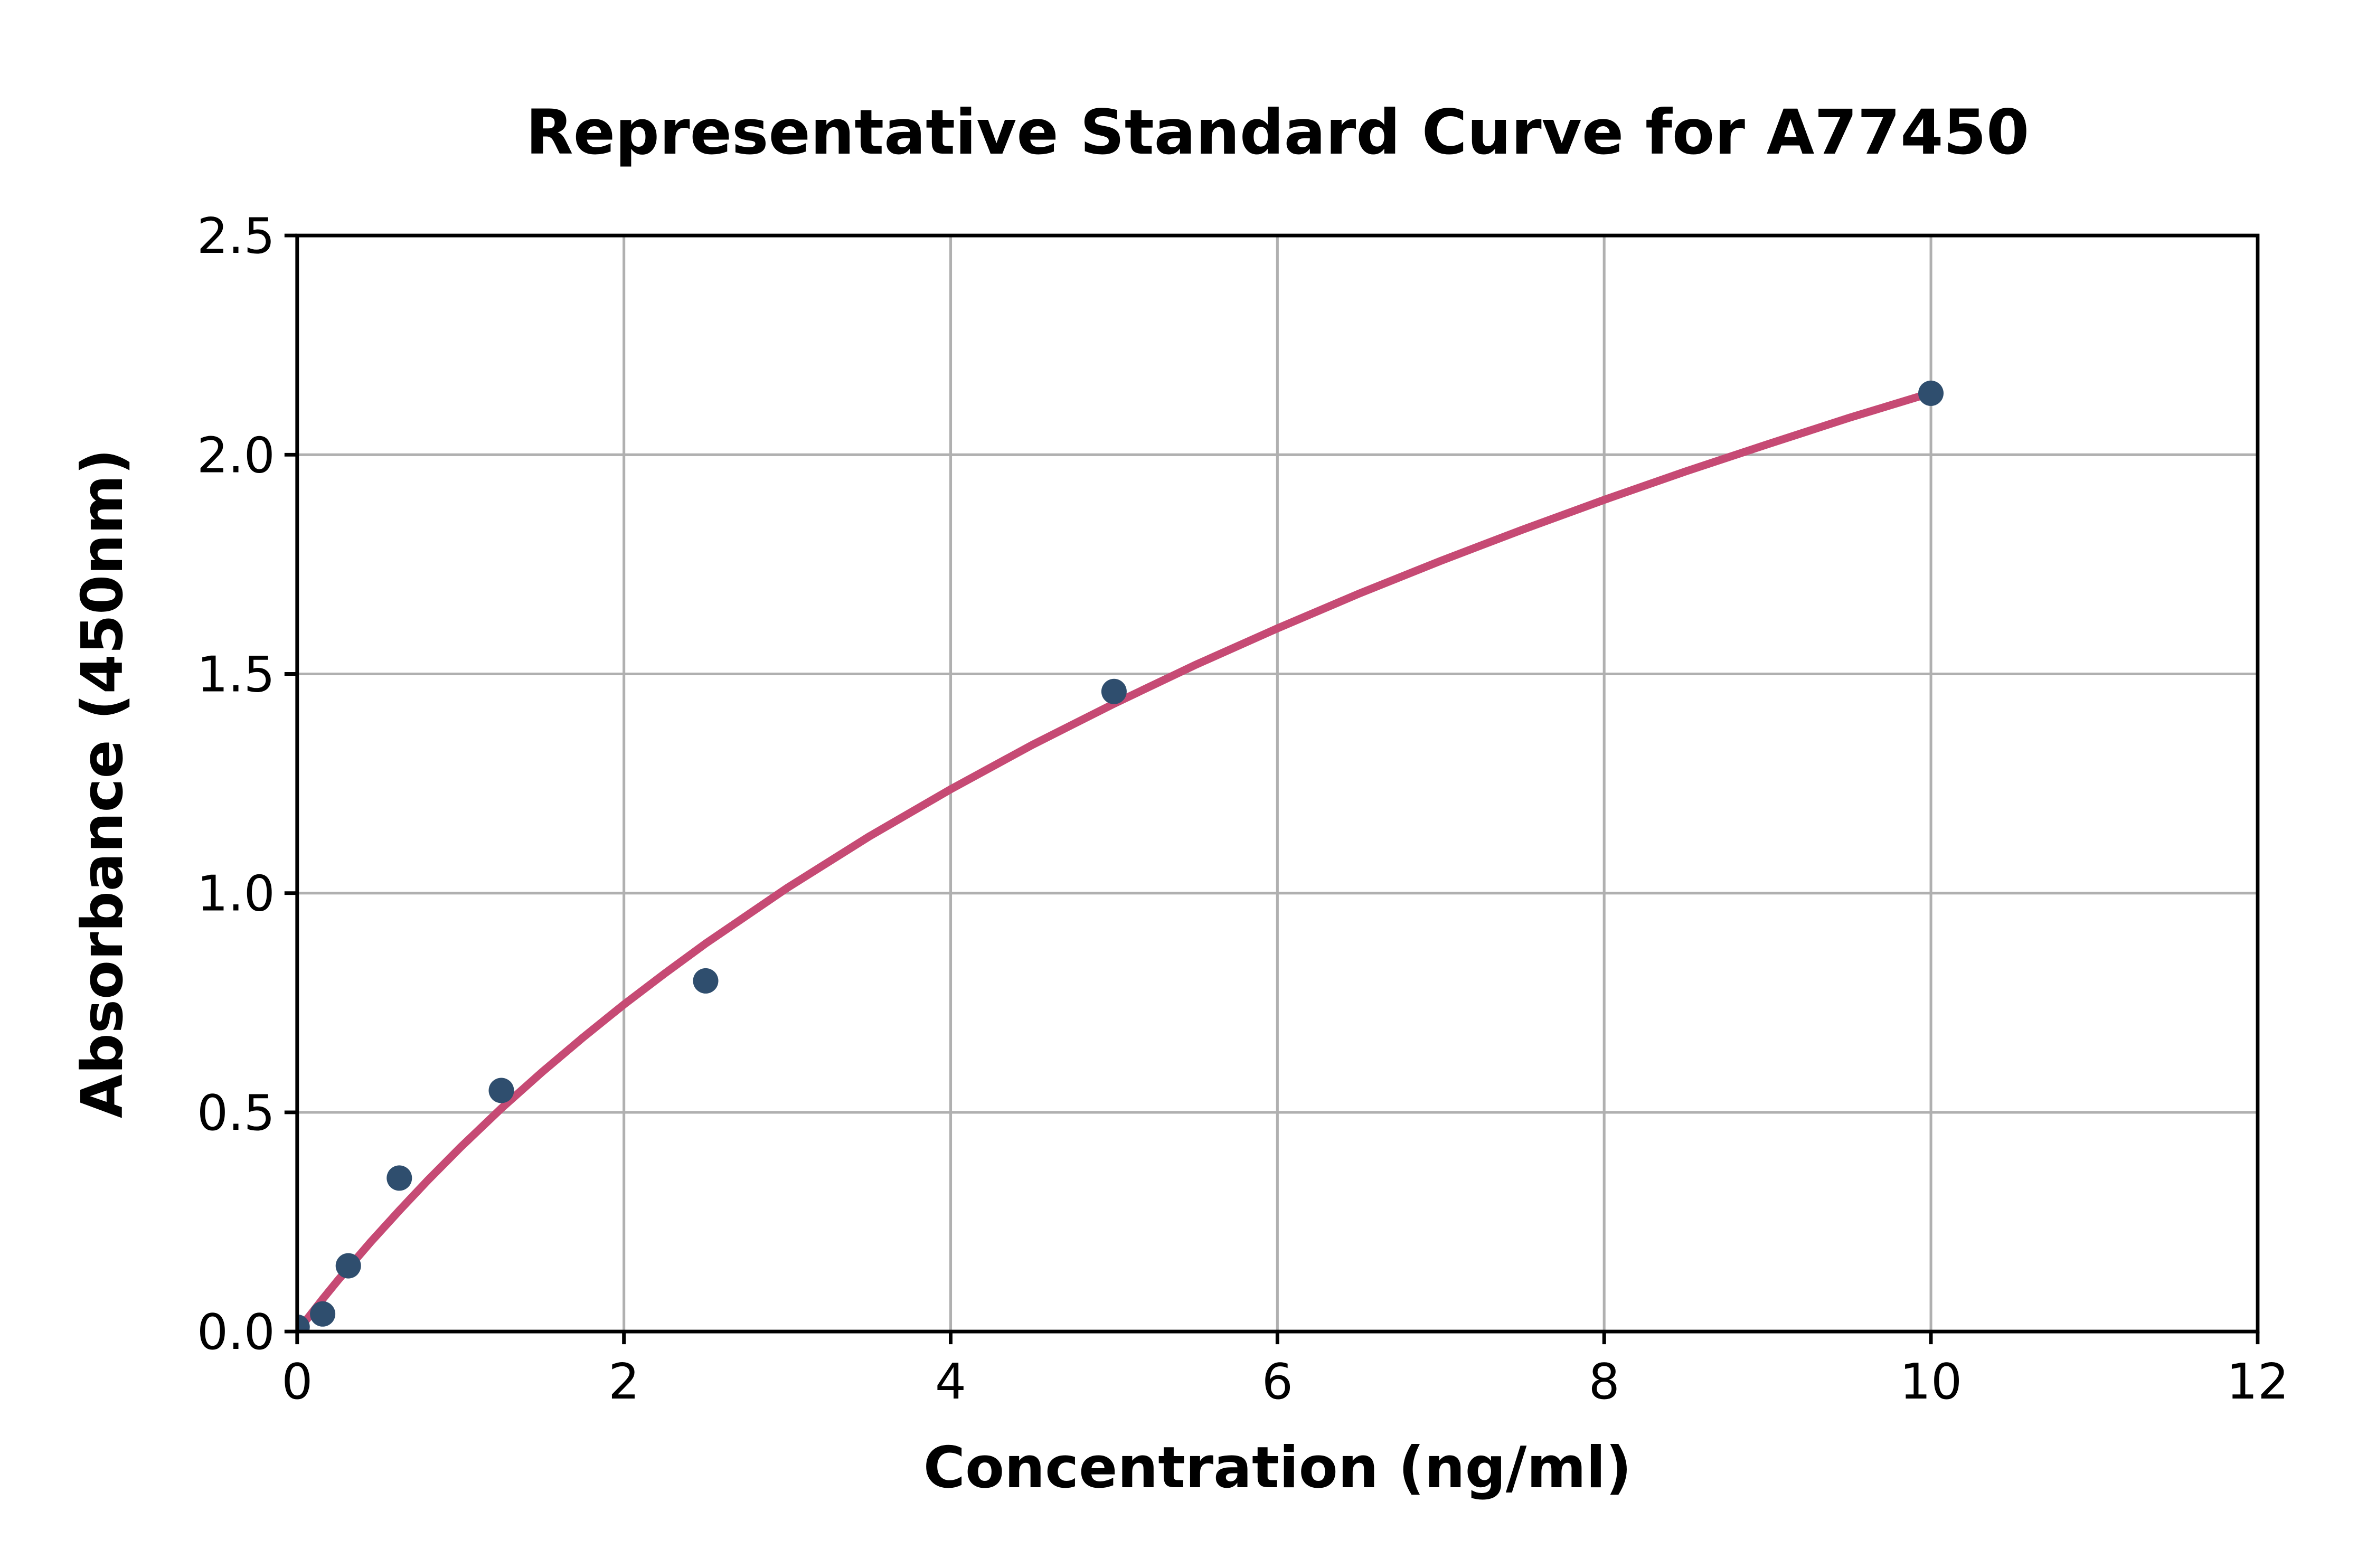 The image size is (2376, 1568). What do you see at coordinates (236, 784) in the screenshot?
I see `y-tick-labels: 0.0 0.5 1.0 1.5 2.0 2.5` at bounding box center [236, 784].